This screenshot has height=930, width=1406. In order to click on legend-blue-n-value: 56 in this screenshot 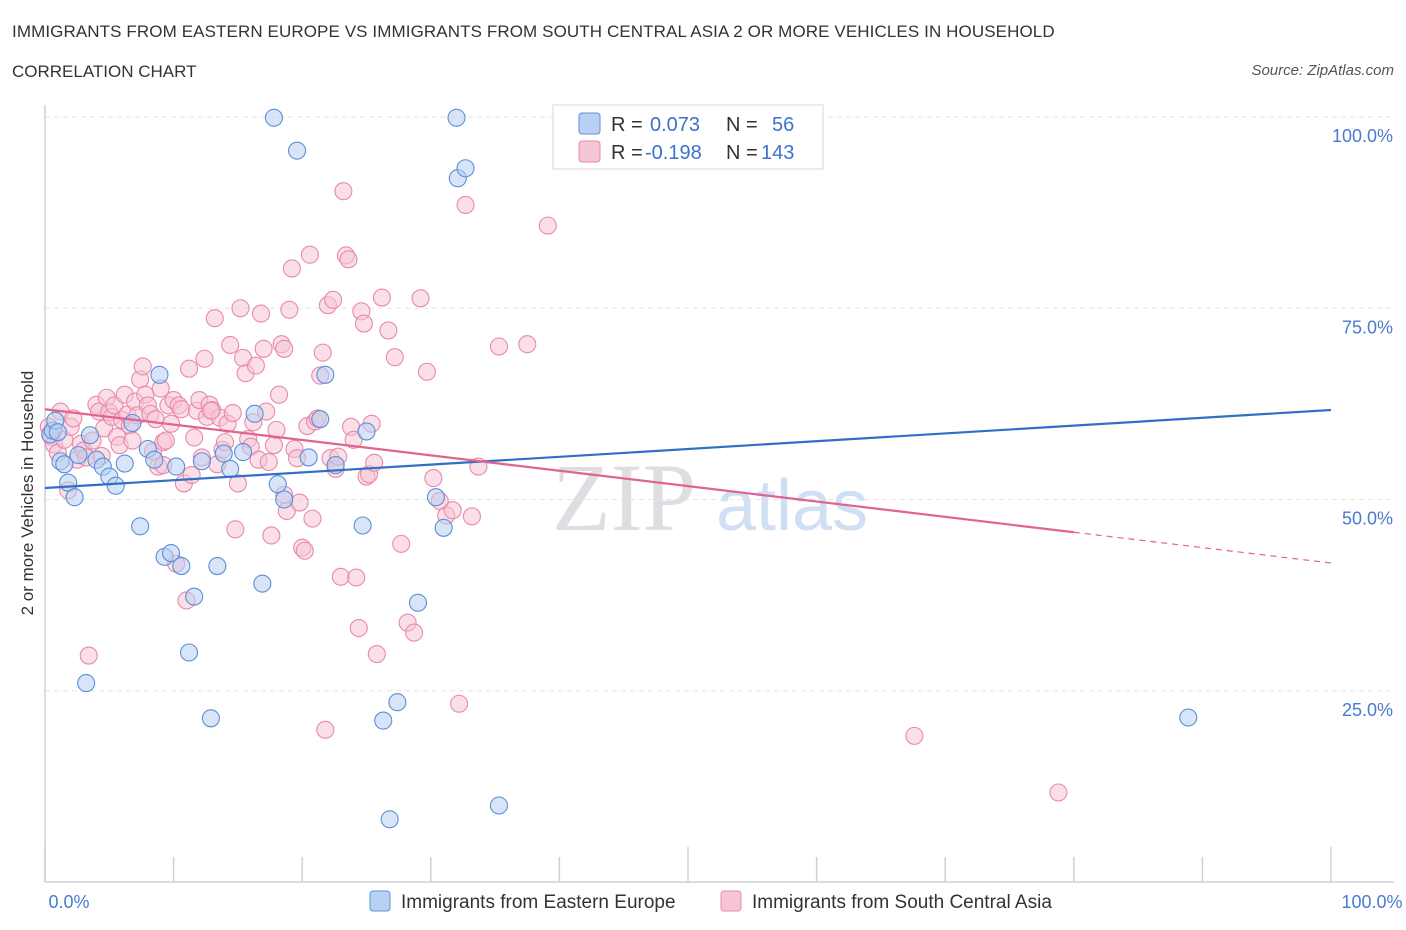, I will do `click(783, 125)`.